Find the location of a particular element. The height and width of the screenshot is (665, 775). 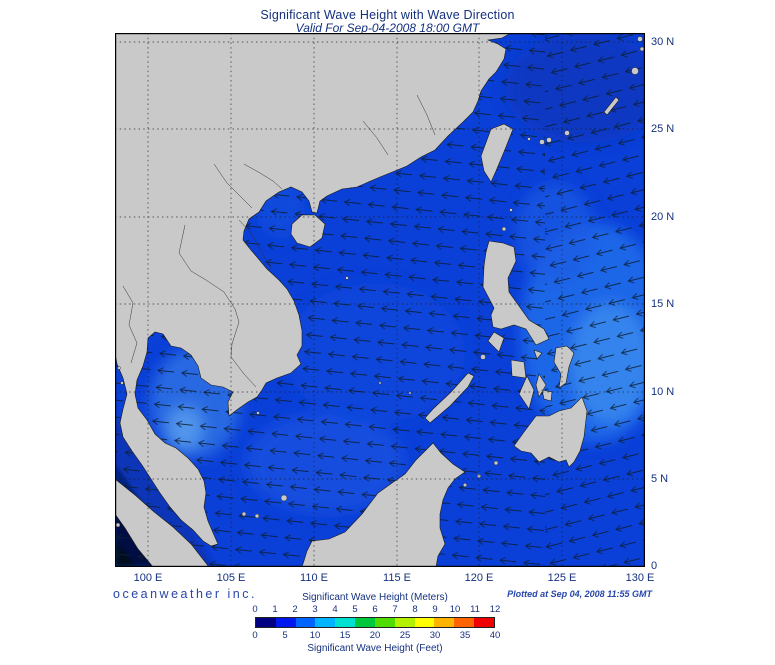

legend-feet-tick: 35 is located at coordinates (465, 635).